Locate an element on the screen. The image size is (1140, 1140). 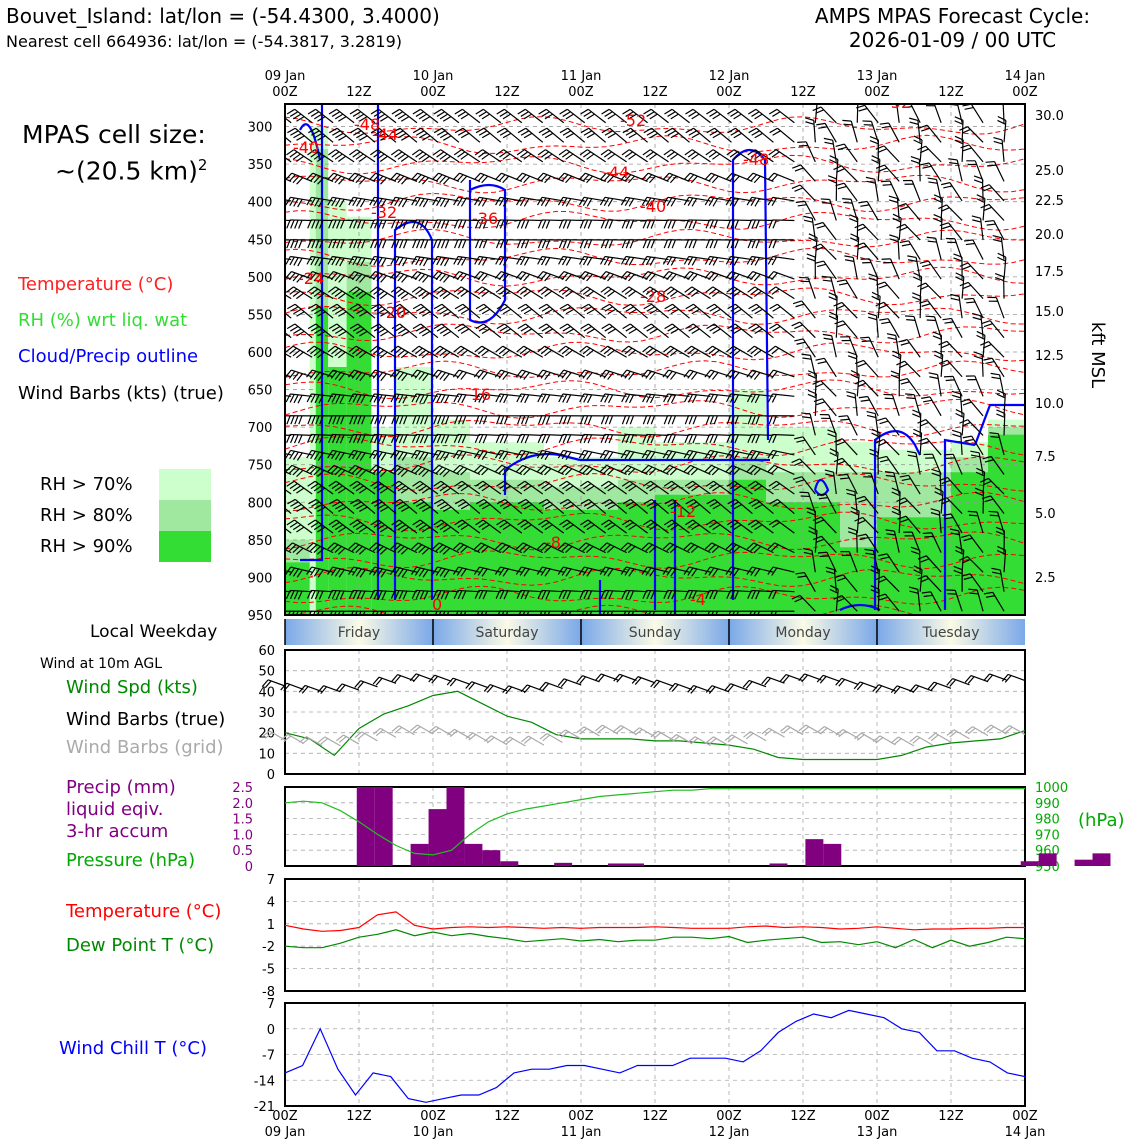
bottom-hour-label: 00Z is located at coordinates (285, 1116).